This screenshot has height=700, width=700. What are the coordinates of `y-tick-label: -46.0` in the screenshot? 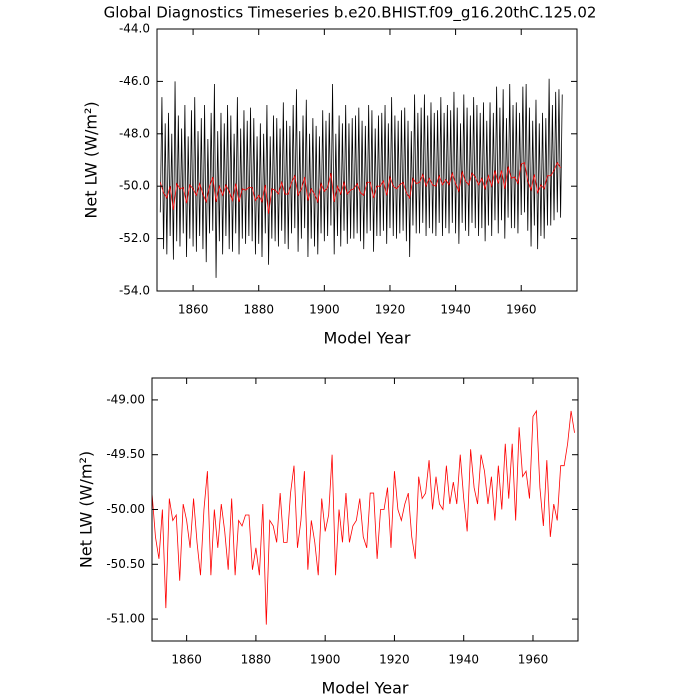 It's located at (134, 81).